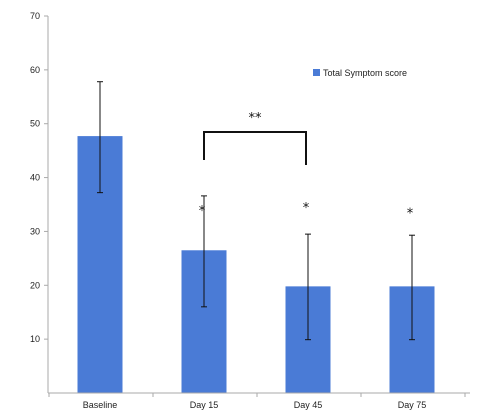  Describe the element at coordinates (100, 405) in the screenshot. I see `x-tick-label: Baseline` at that location.